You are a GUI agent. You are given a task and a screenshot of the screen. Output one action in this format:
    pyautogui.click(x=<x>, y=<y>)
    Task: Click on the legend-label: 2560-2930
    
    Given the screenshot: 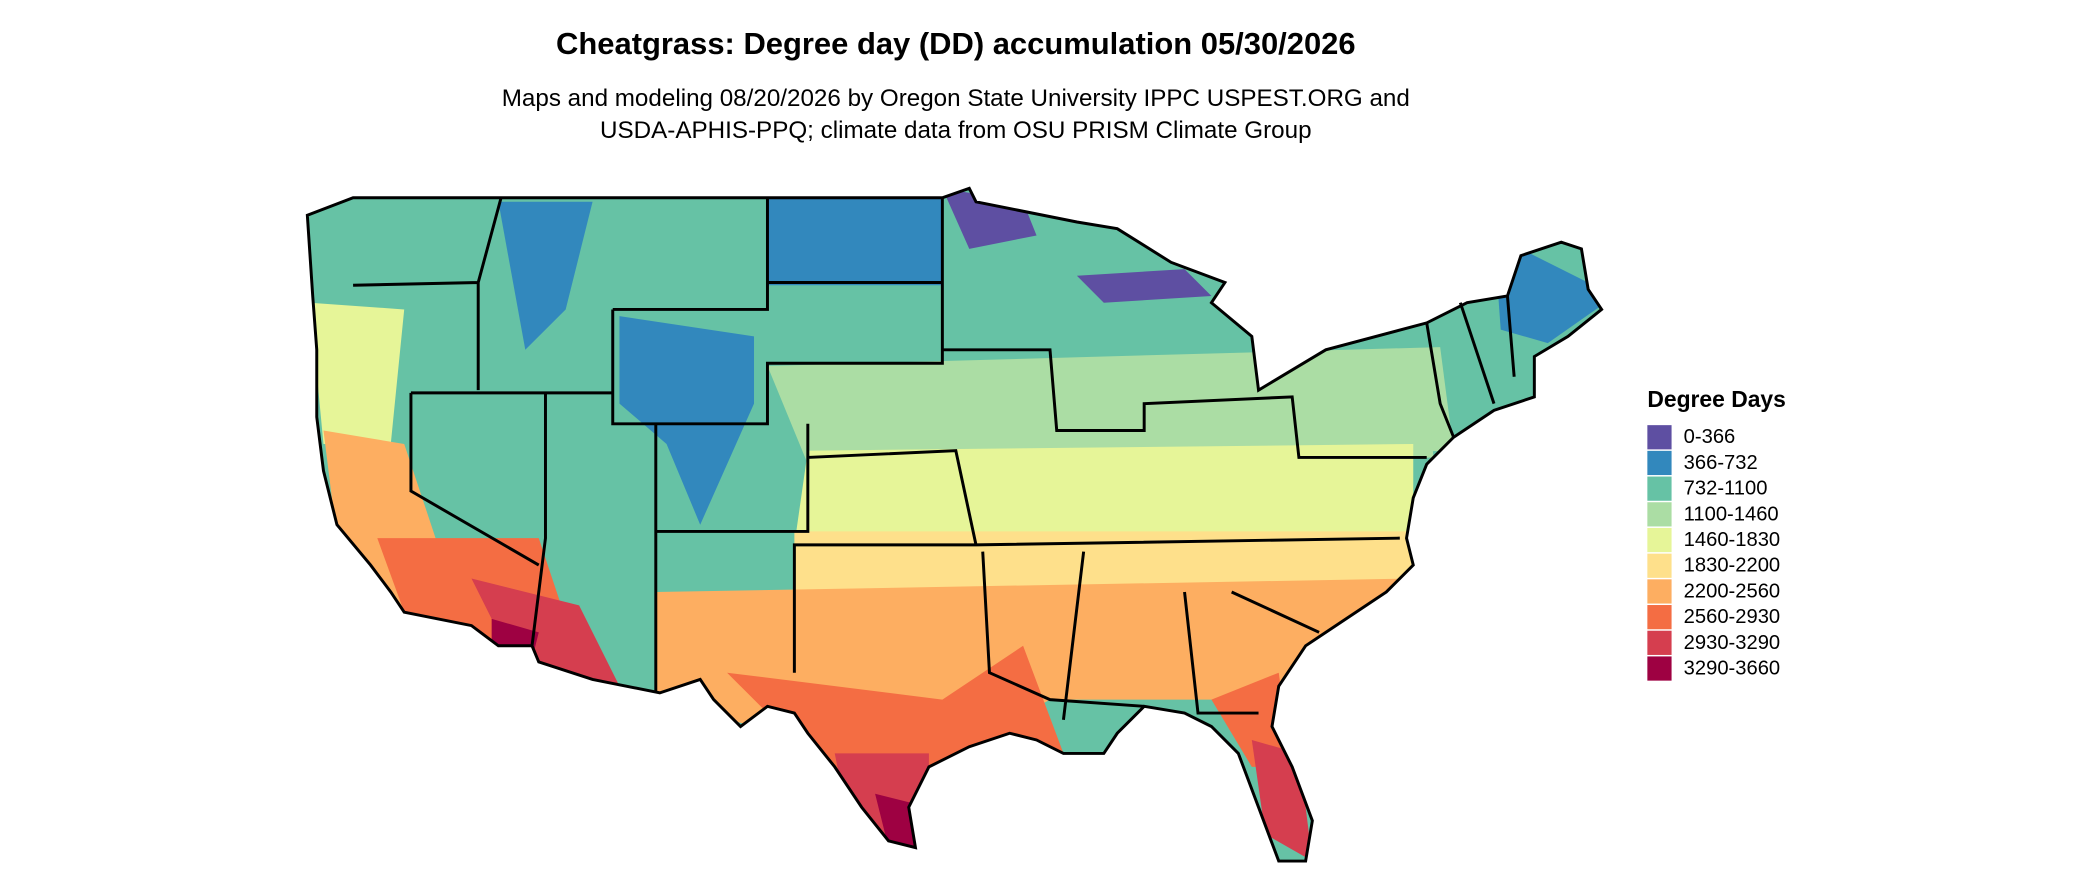 What is the action you would take?
    pyautogui.click(x=1732, y=617)
    